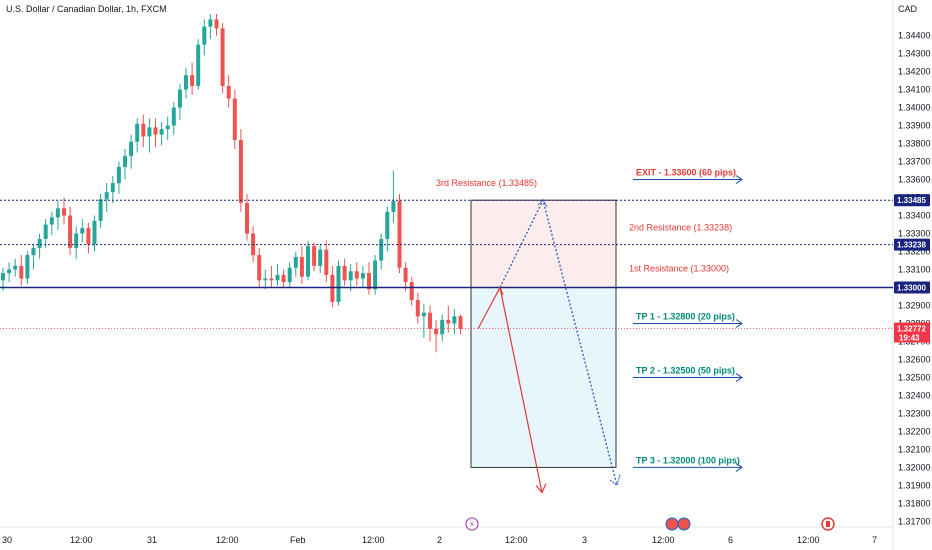 The image size is (932, 550). Describe the element at coordinates (914, 36) in the screenshot. I see `price-tick-label: 1.34400` at that location.